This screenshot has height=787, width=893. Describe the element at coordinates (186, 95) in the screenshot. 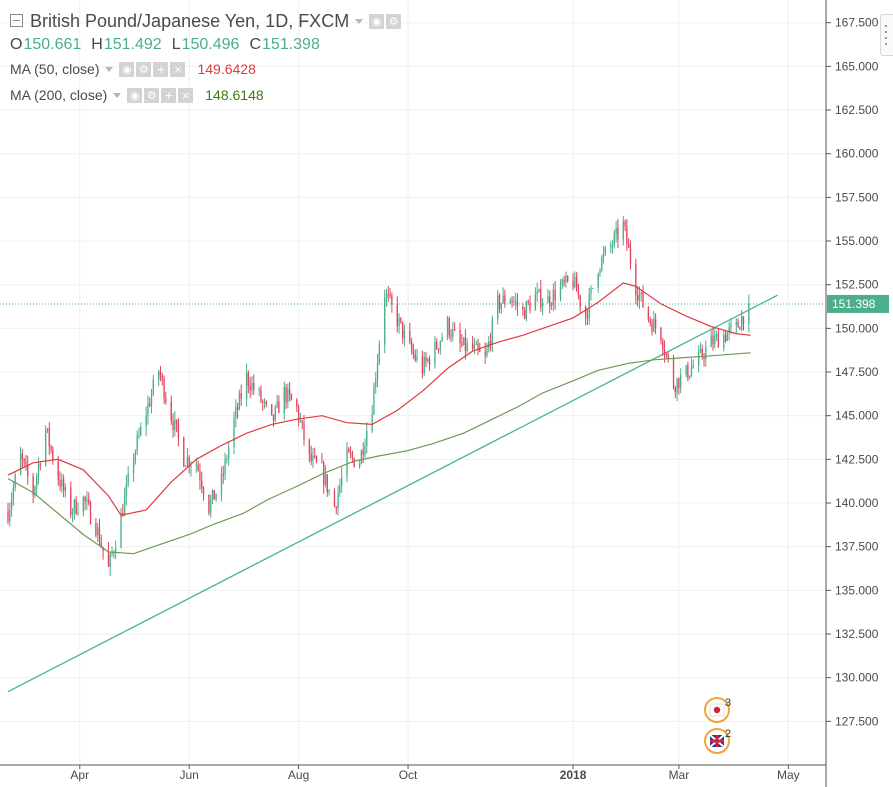

I see `ma200-close-icon: ×` at that location.